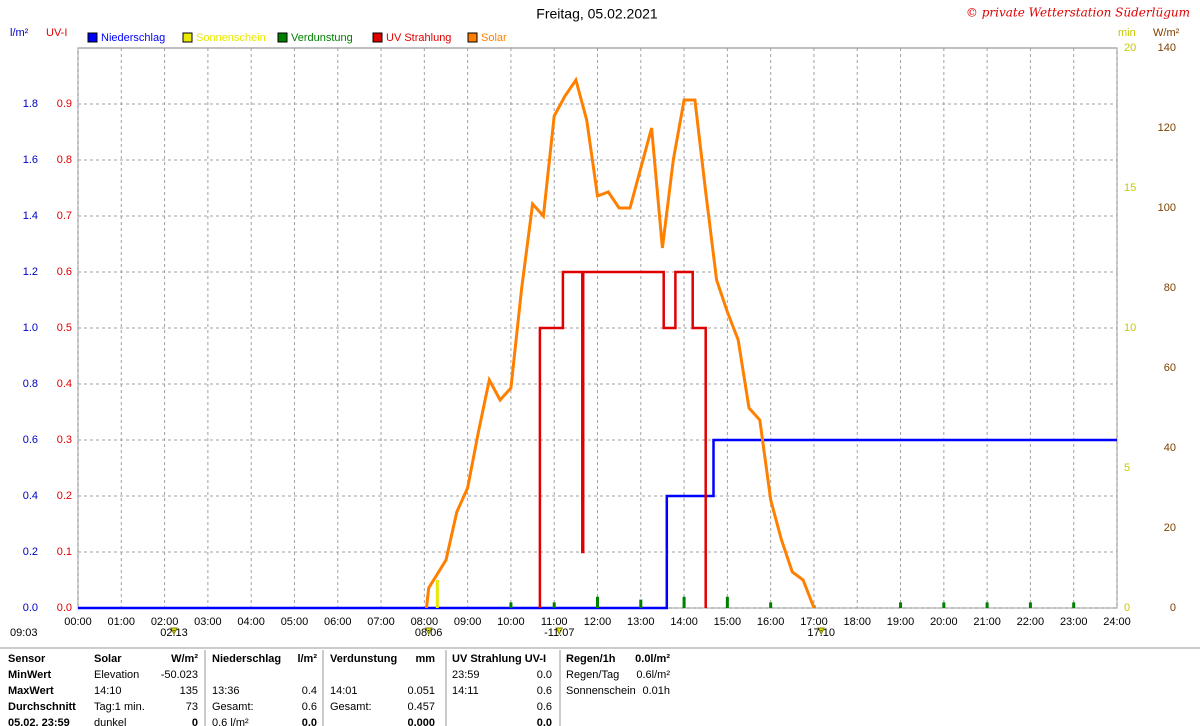  What do you see at coordinates (1031, 622) in the screenshot?
I see `x-tick-label: 22:00` at bounding box center [1031, 622].